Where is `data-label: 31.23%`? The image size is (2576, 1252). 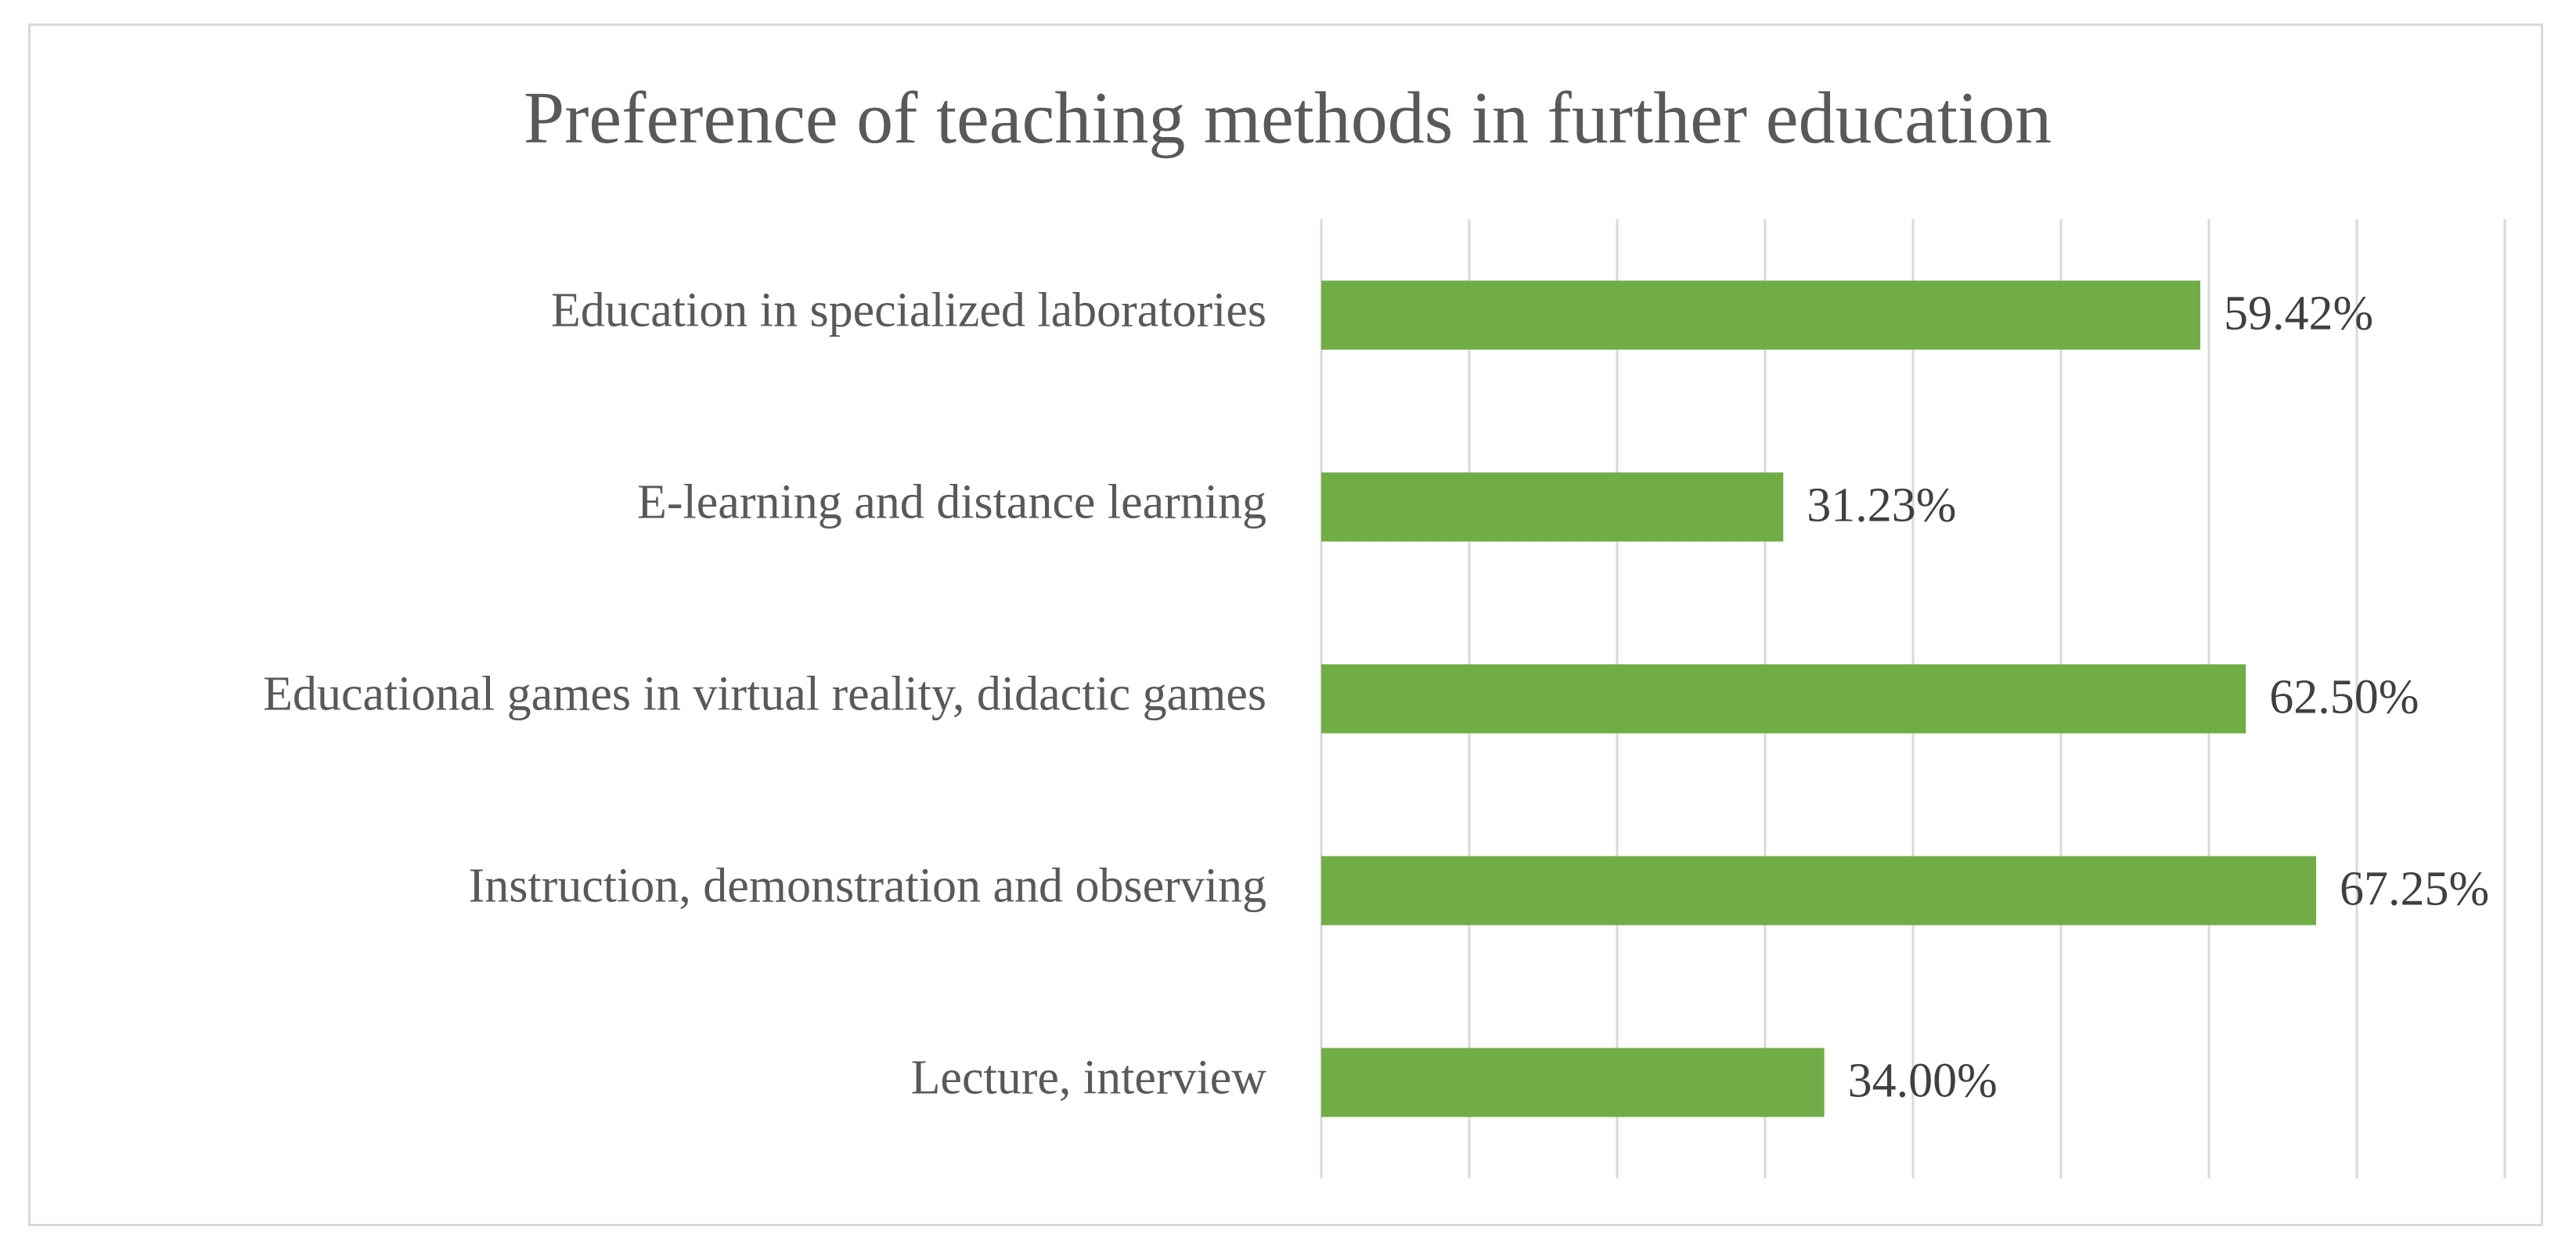 data-label: 31.23% is located at coordinates (1881, 505).